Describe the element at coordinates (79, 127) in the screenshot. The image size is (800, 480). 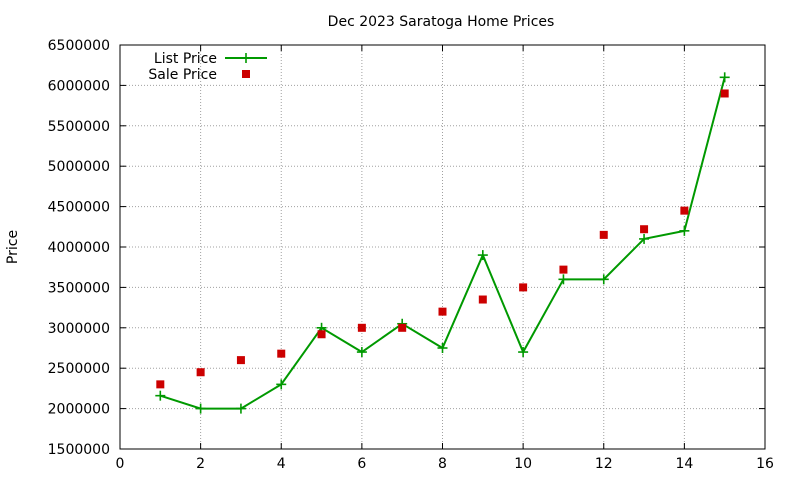
I see `y-tick-label: 5500000` at that location.